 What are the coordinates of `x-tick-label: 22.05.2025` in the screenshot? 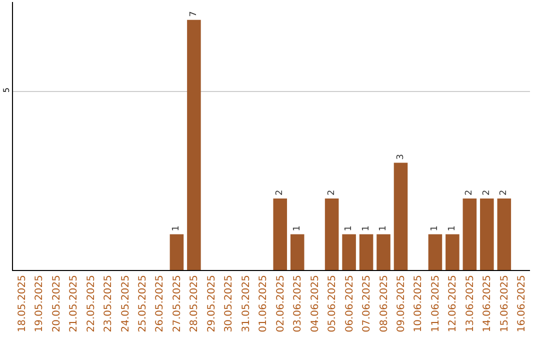 It's located at (91, 303).